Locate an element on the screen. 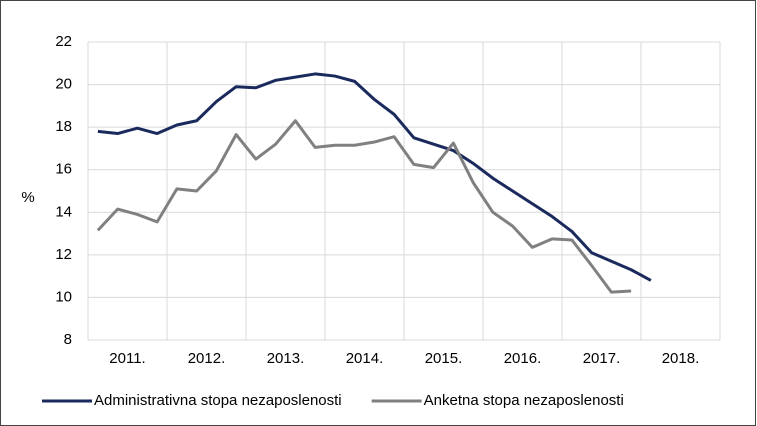 This screenshot has height=426, width=757. y-tick-label: 22 is located at coordinates (63, 41).